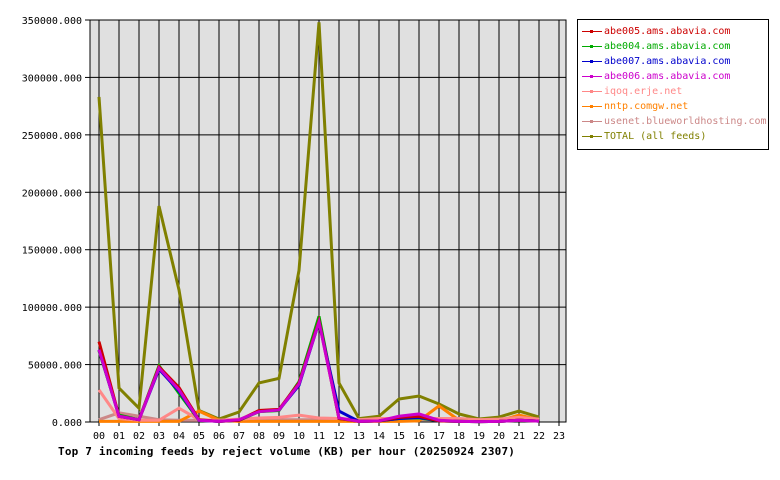 The height and width of the screenshot is (480, 780). What do you see at coordinates (685, 121) in the screenshot?
I see `legend-label: usenet.blueworldhosting.com` at bounding box center [685, 121].